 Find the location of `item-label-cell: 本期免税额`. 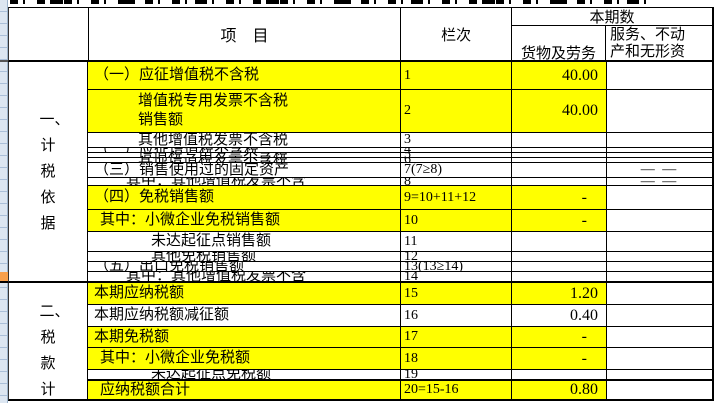

item-label-cell: 本期免税额 is located at coordinates (244, 337).